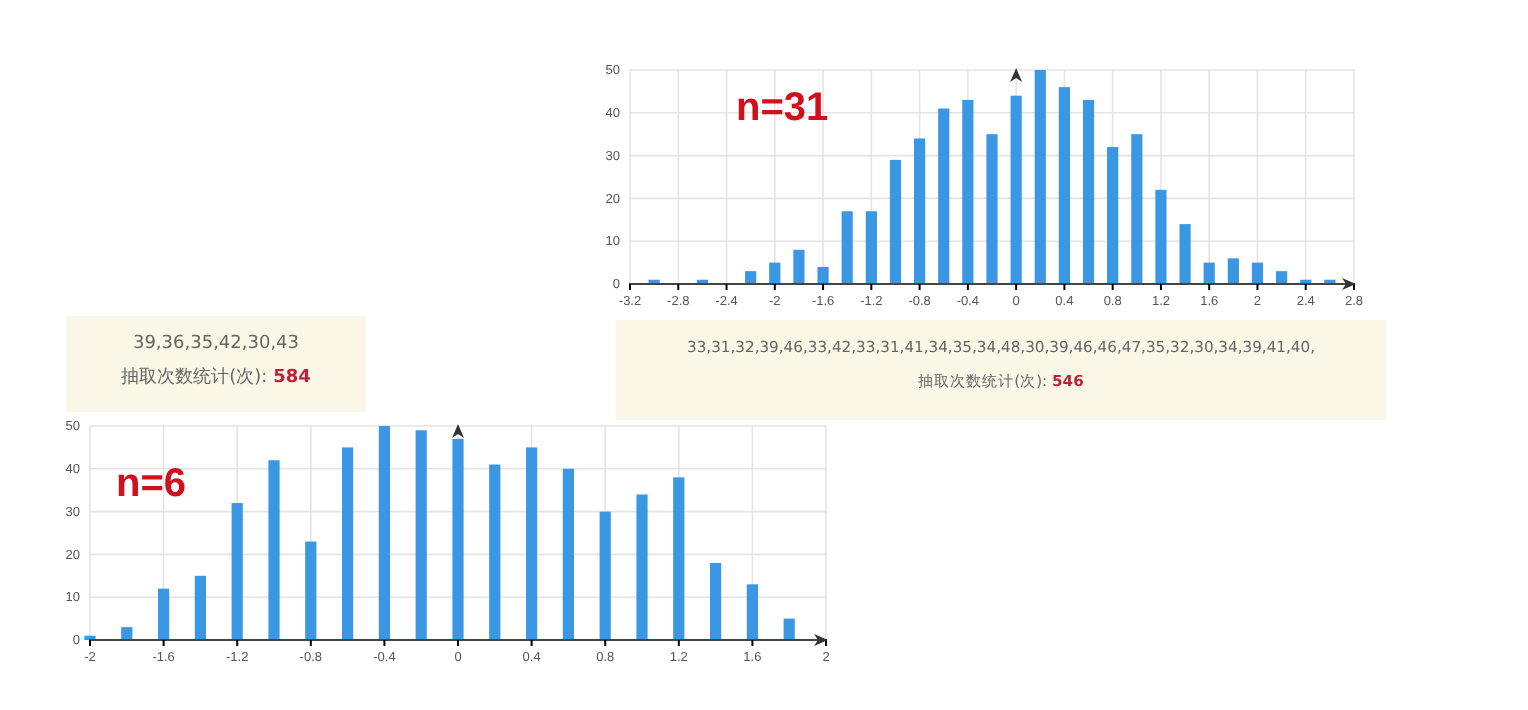 This screenshot has width=1528, height=710. What do you see at coordinates (782, 108) in the screenshot?
I see `chart-title: n=31` at bounding box center [782, 108].